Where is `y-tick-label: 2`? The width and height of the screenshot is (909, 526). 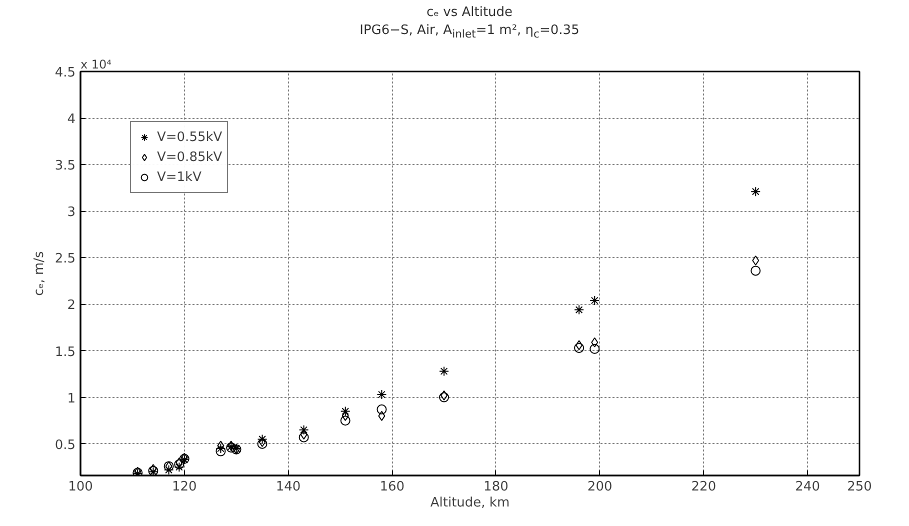 y-tick-label: 2 is located at coordinates (71, 306).